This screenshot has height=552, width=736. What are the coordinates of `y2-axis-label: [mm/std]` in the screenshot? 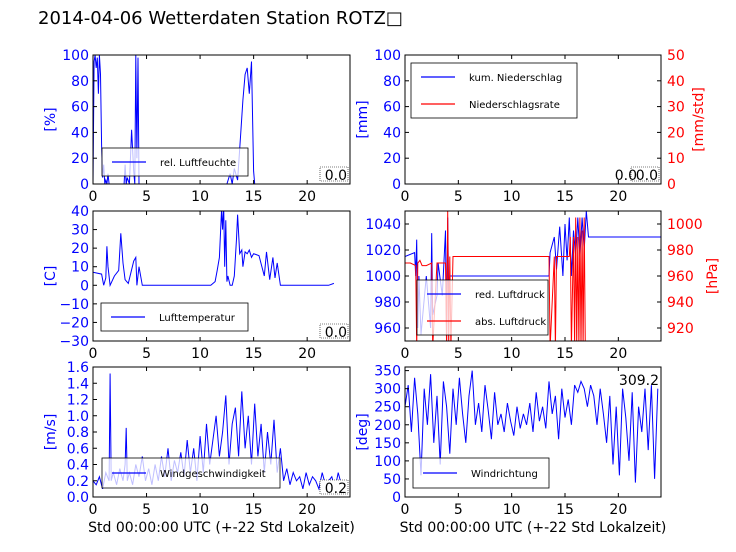 It's located at (699, 119).